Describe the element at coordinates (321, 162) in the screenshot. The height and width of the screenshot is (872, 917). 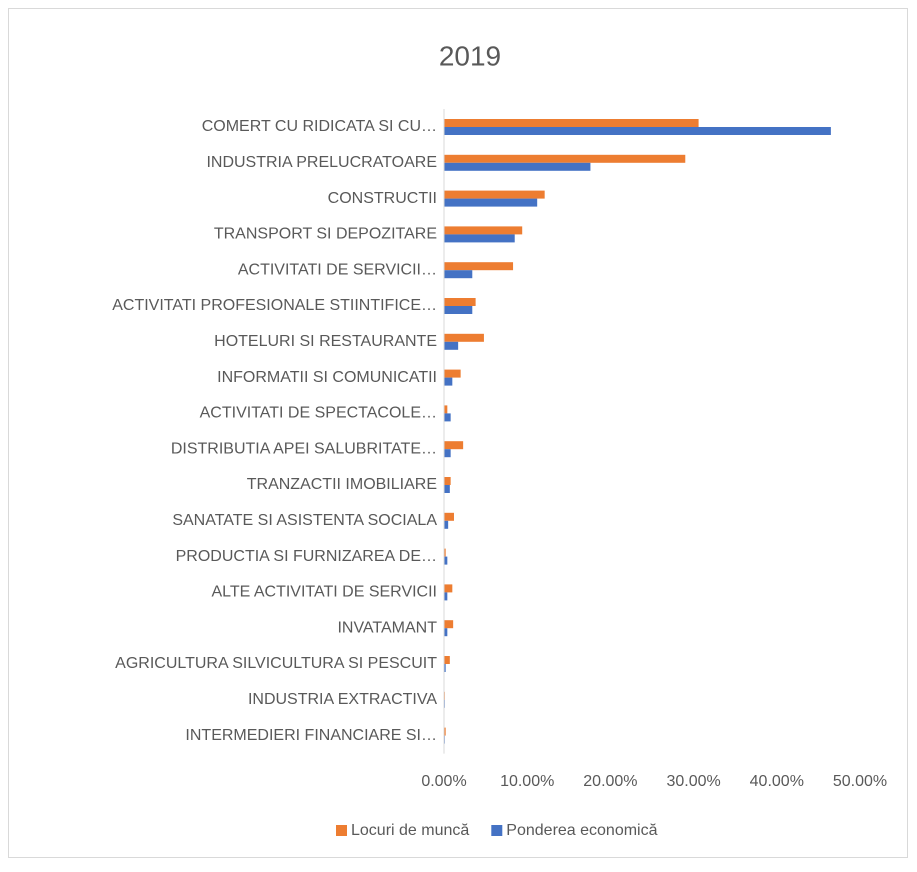
I see `y-tick-label: INDUSTRIA PRELUCRATOARE` at that location.